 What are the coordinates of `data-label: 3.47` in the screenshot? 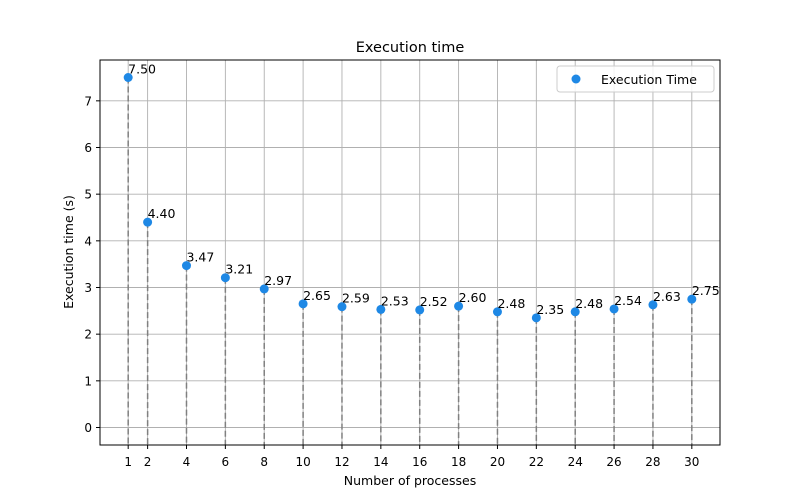 It's located at (200, 257).